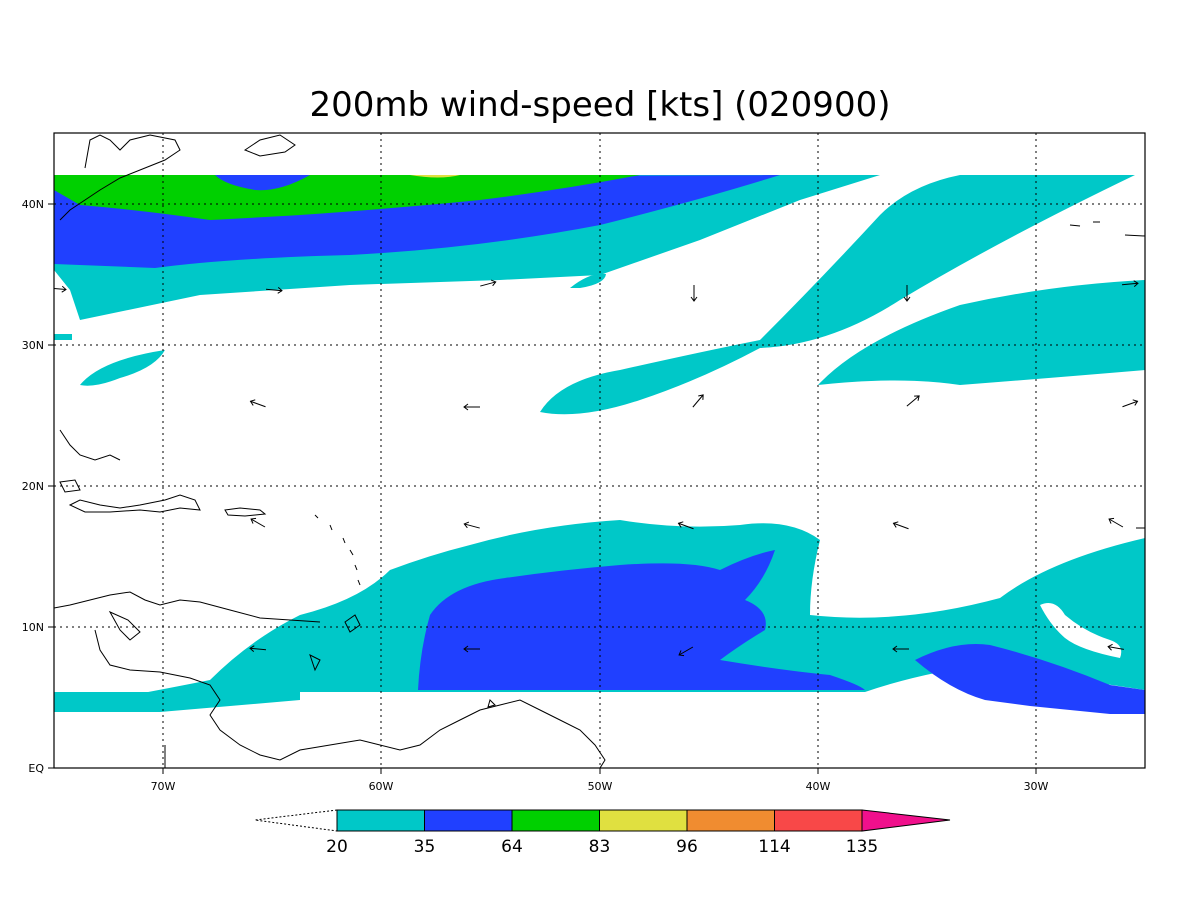 This screenshot has height=900, width=1200. What do you see at coordinates (600, 847) in the screenshot?
I see `colorbar-label: 83` at bounding box center [600, 847].